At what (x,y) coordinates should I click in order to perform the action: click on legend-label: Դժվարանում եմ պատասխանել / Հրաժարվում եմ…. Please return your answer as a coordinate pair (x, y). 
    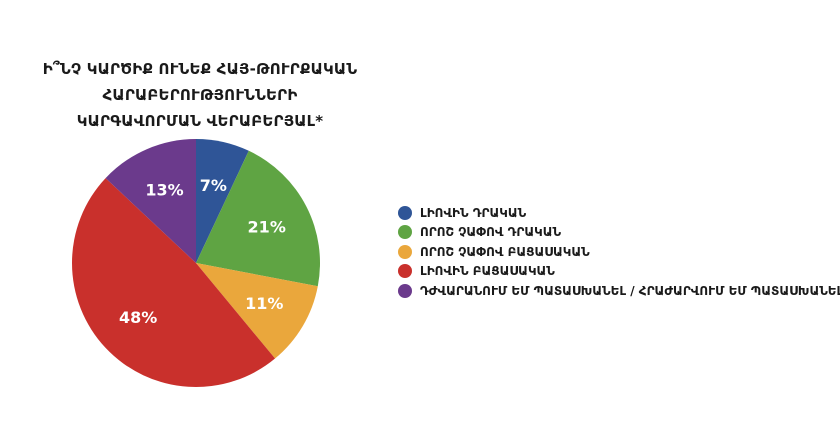
    Looking at the image, I should click on (630, 290).